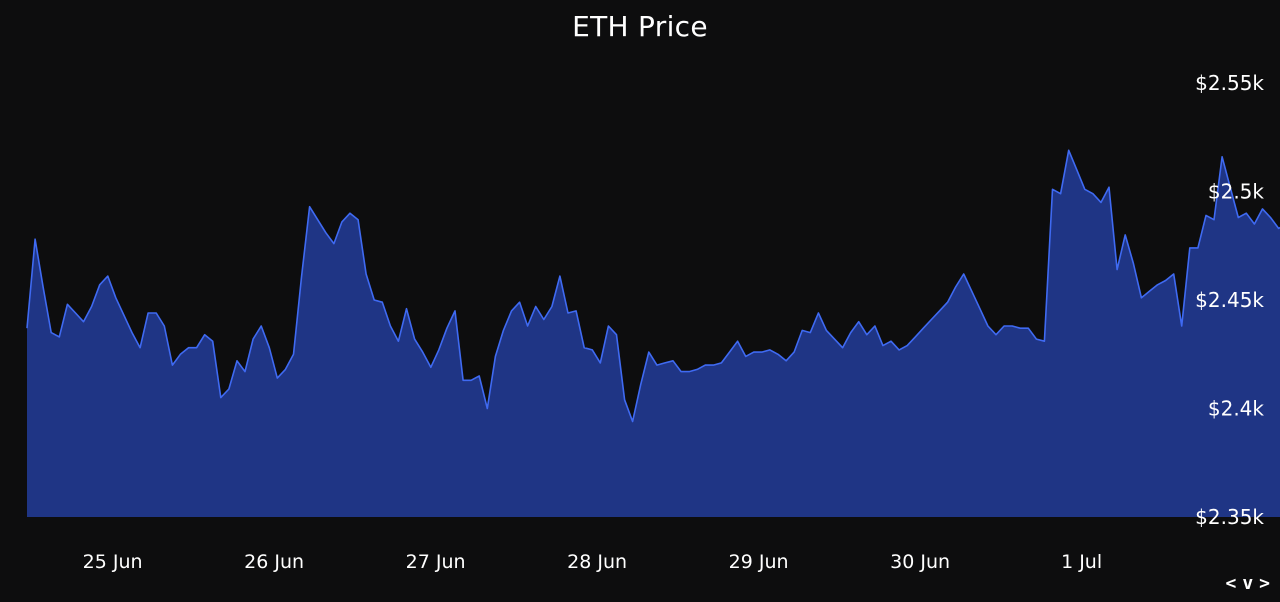 Image resolution: width=1280 pixels, height=602 pixels. What do you see at coordinates (1229, 300) in the screenshot?
I see `y-tick-label: $2.45k` at bounding box center [1229, 300].